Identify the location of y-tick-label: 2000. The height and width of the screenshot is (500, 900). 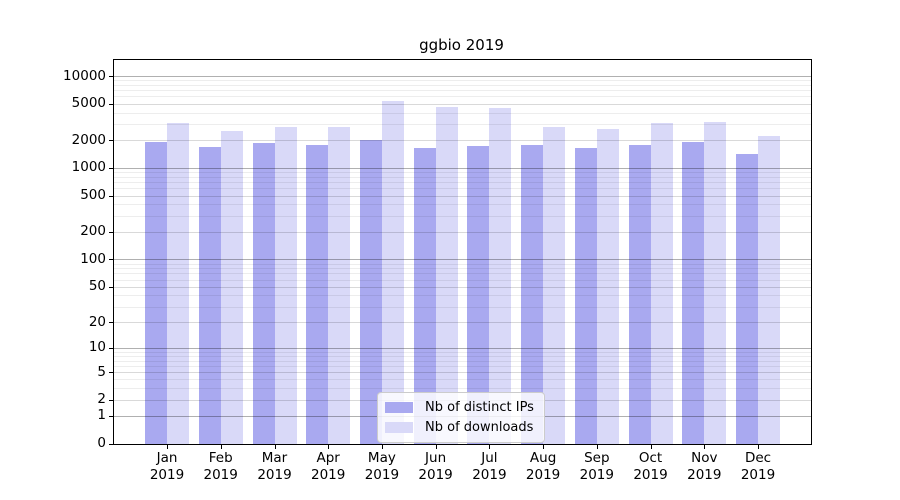
(88, 139).